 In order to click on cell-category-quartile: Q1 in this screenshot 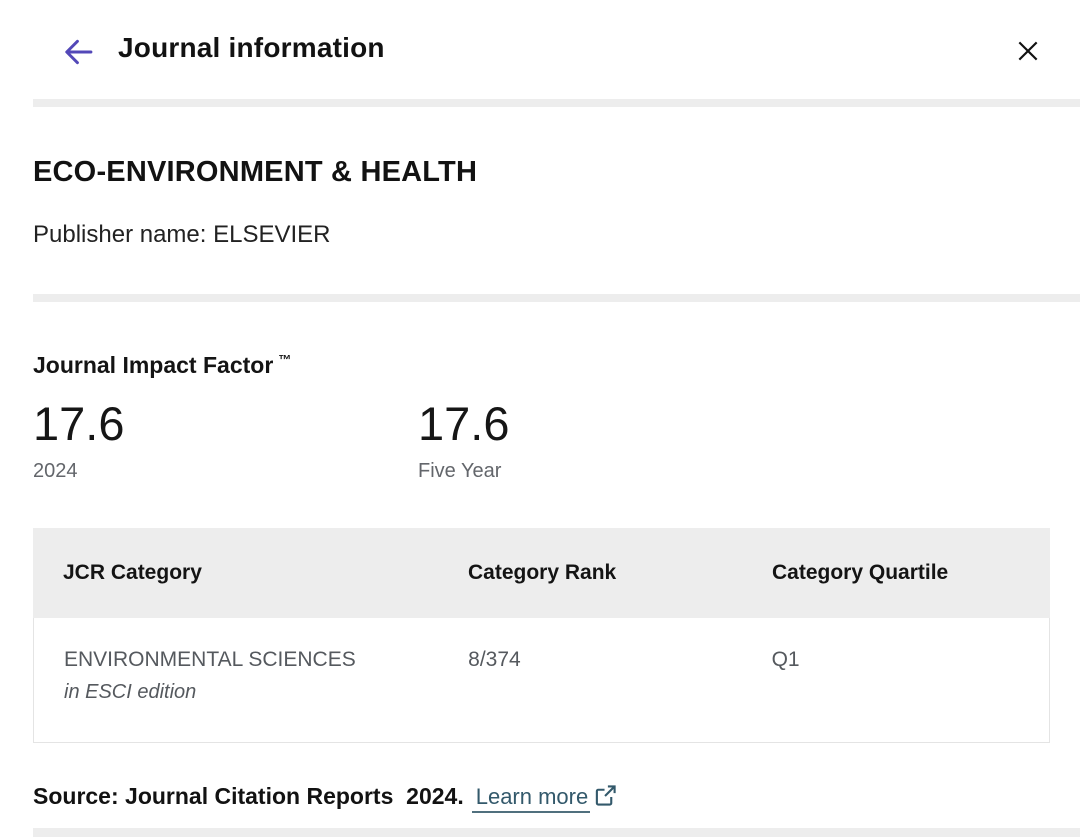, I will do `click(785, 659)`.